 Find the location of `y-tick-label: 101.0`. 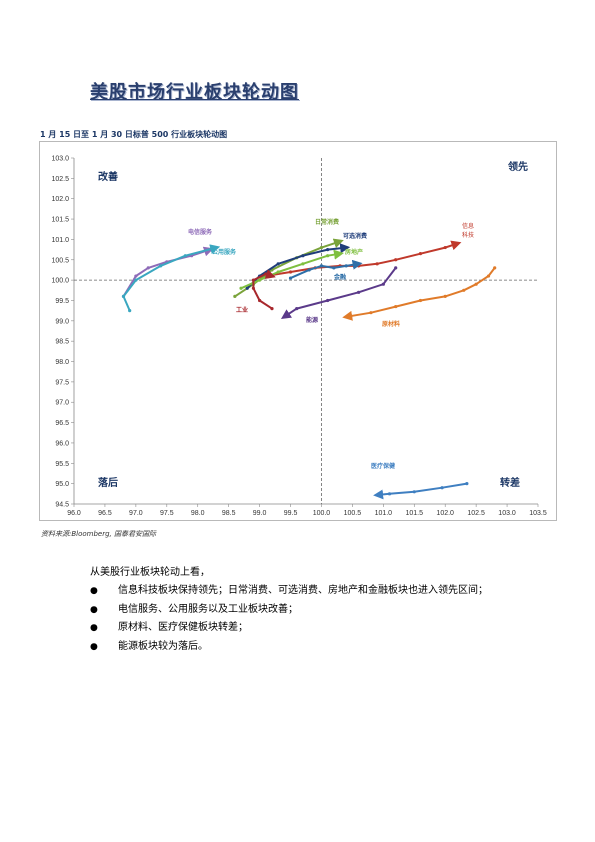

y-tick-label: 101.0 is located at coordinates (60, 240).